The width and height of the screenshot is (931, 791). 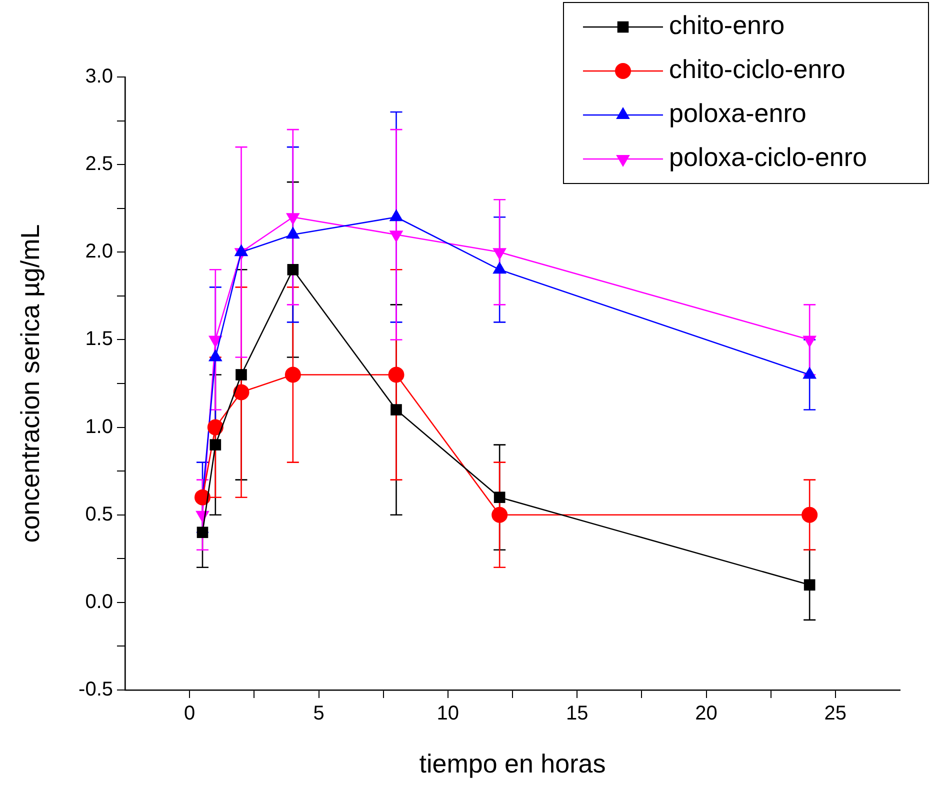 I want to click on y-tick-label: -0.5, so click(x=95, y=689).